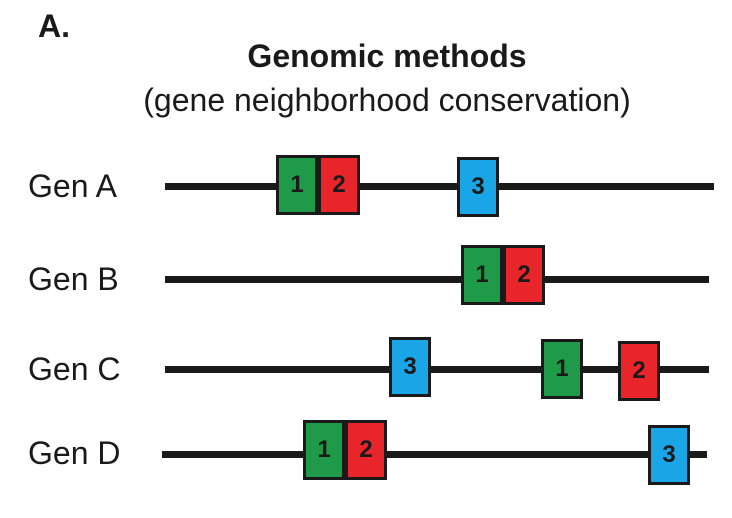 The width and height of the screenshot is (732, 518). I want to click on genome-row-b: Gen B 1 2, so click(366, 280).